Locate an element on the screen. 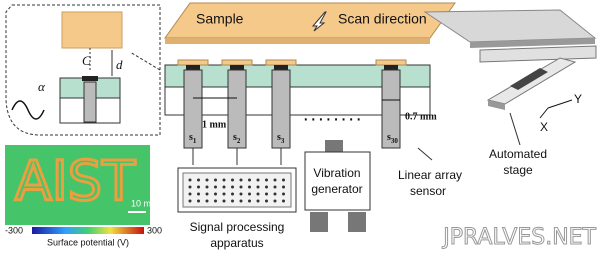 This screenshot has height=253, width=600. shaft is located at coordinates (334, 146).